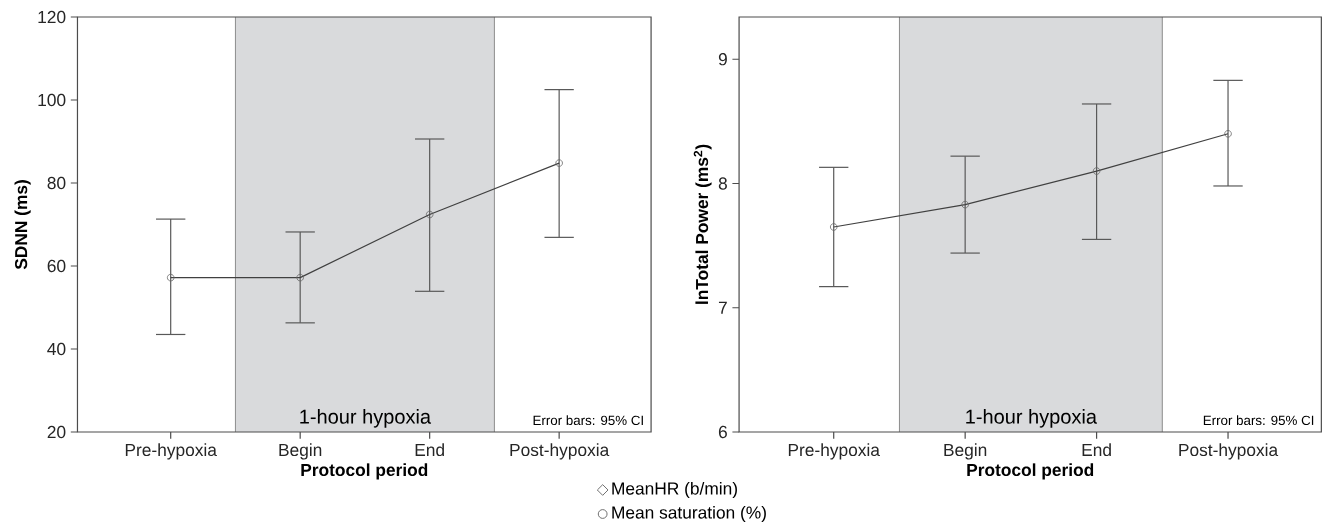  I want to click on y-tick-label: 9, so click(722, 59).